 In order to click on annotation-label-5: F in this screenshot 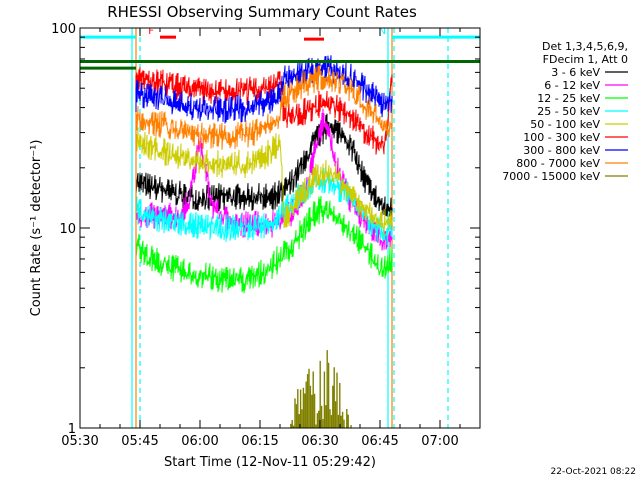, I will do `click(151, 31)`.